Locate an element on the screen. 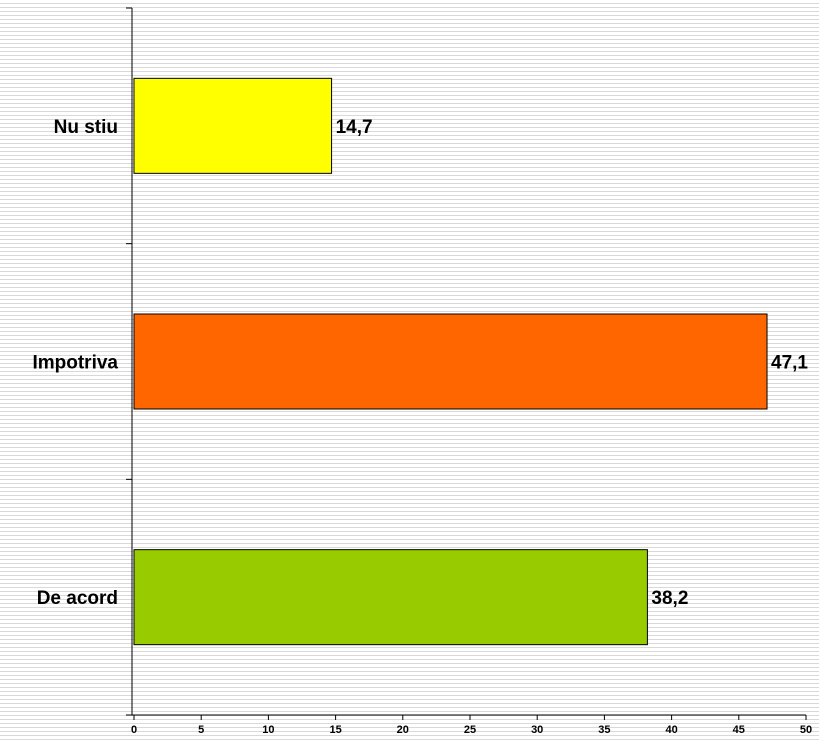  category-label: De acord is located at coordinates (77, 598).